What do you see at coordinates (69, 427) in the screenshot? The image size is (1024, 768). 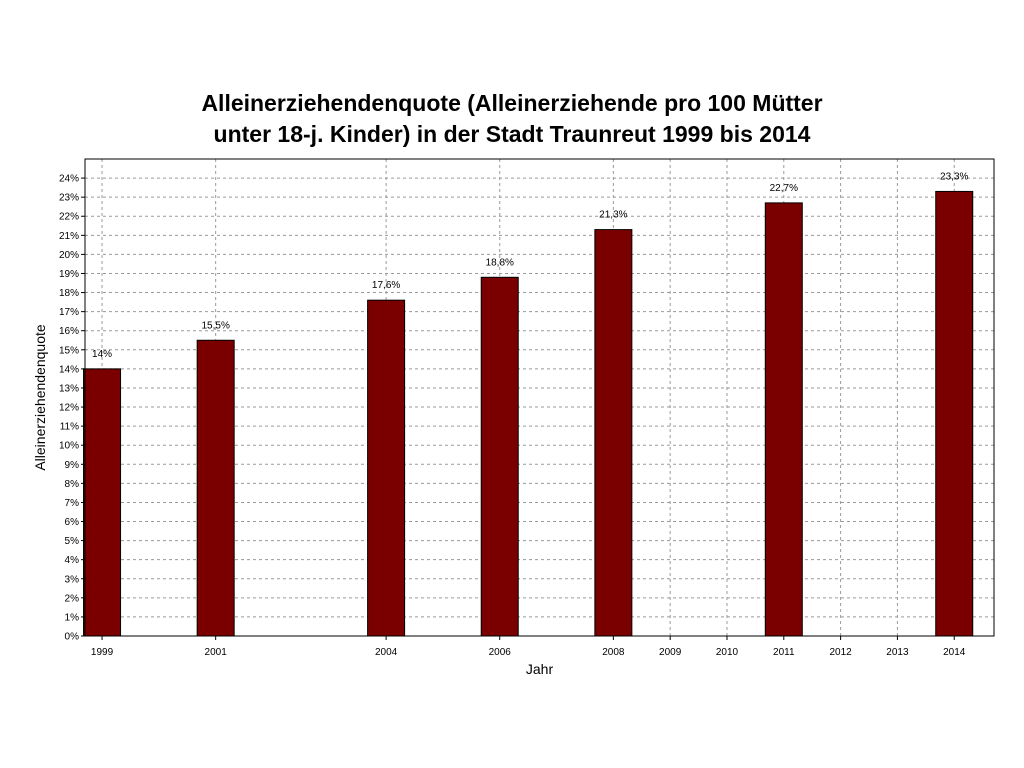 I see `y-tick-label: 11%` at bounding box center [69, 427].